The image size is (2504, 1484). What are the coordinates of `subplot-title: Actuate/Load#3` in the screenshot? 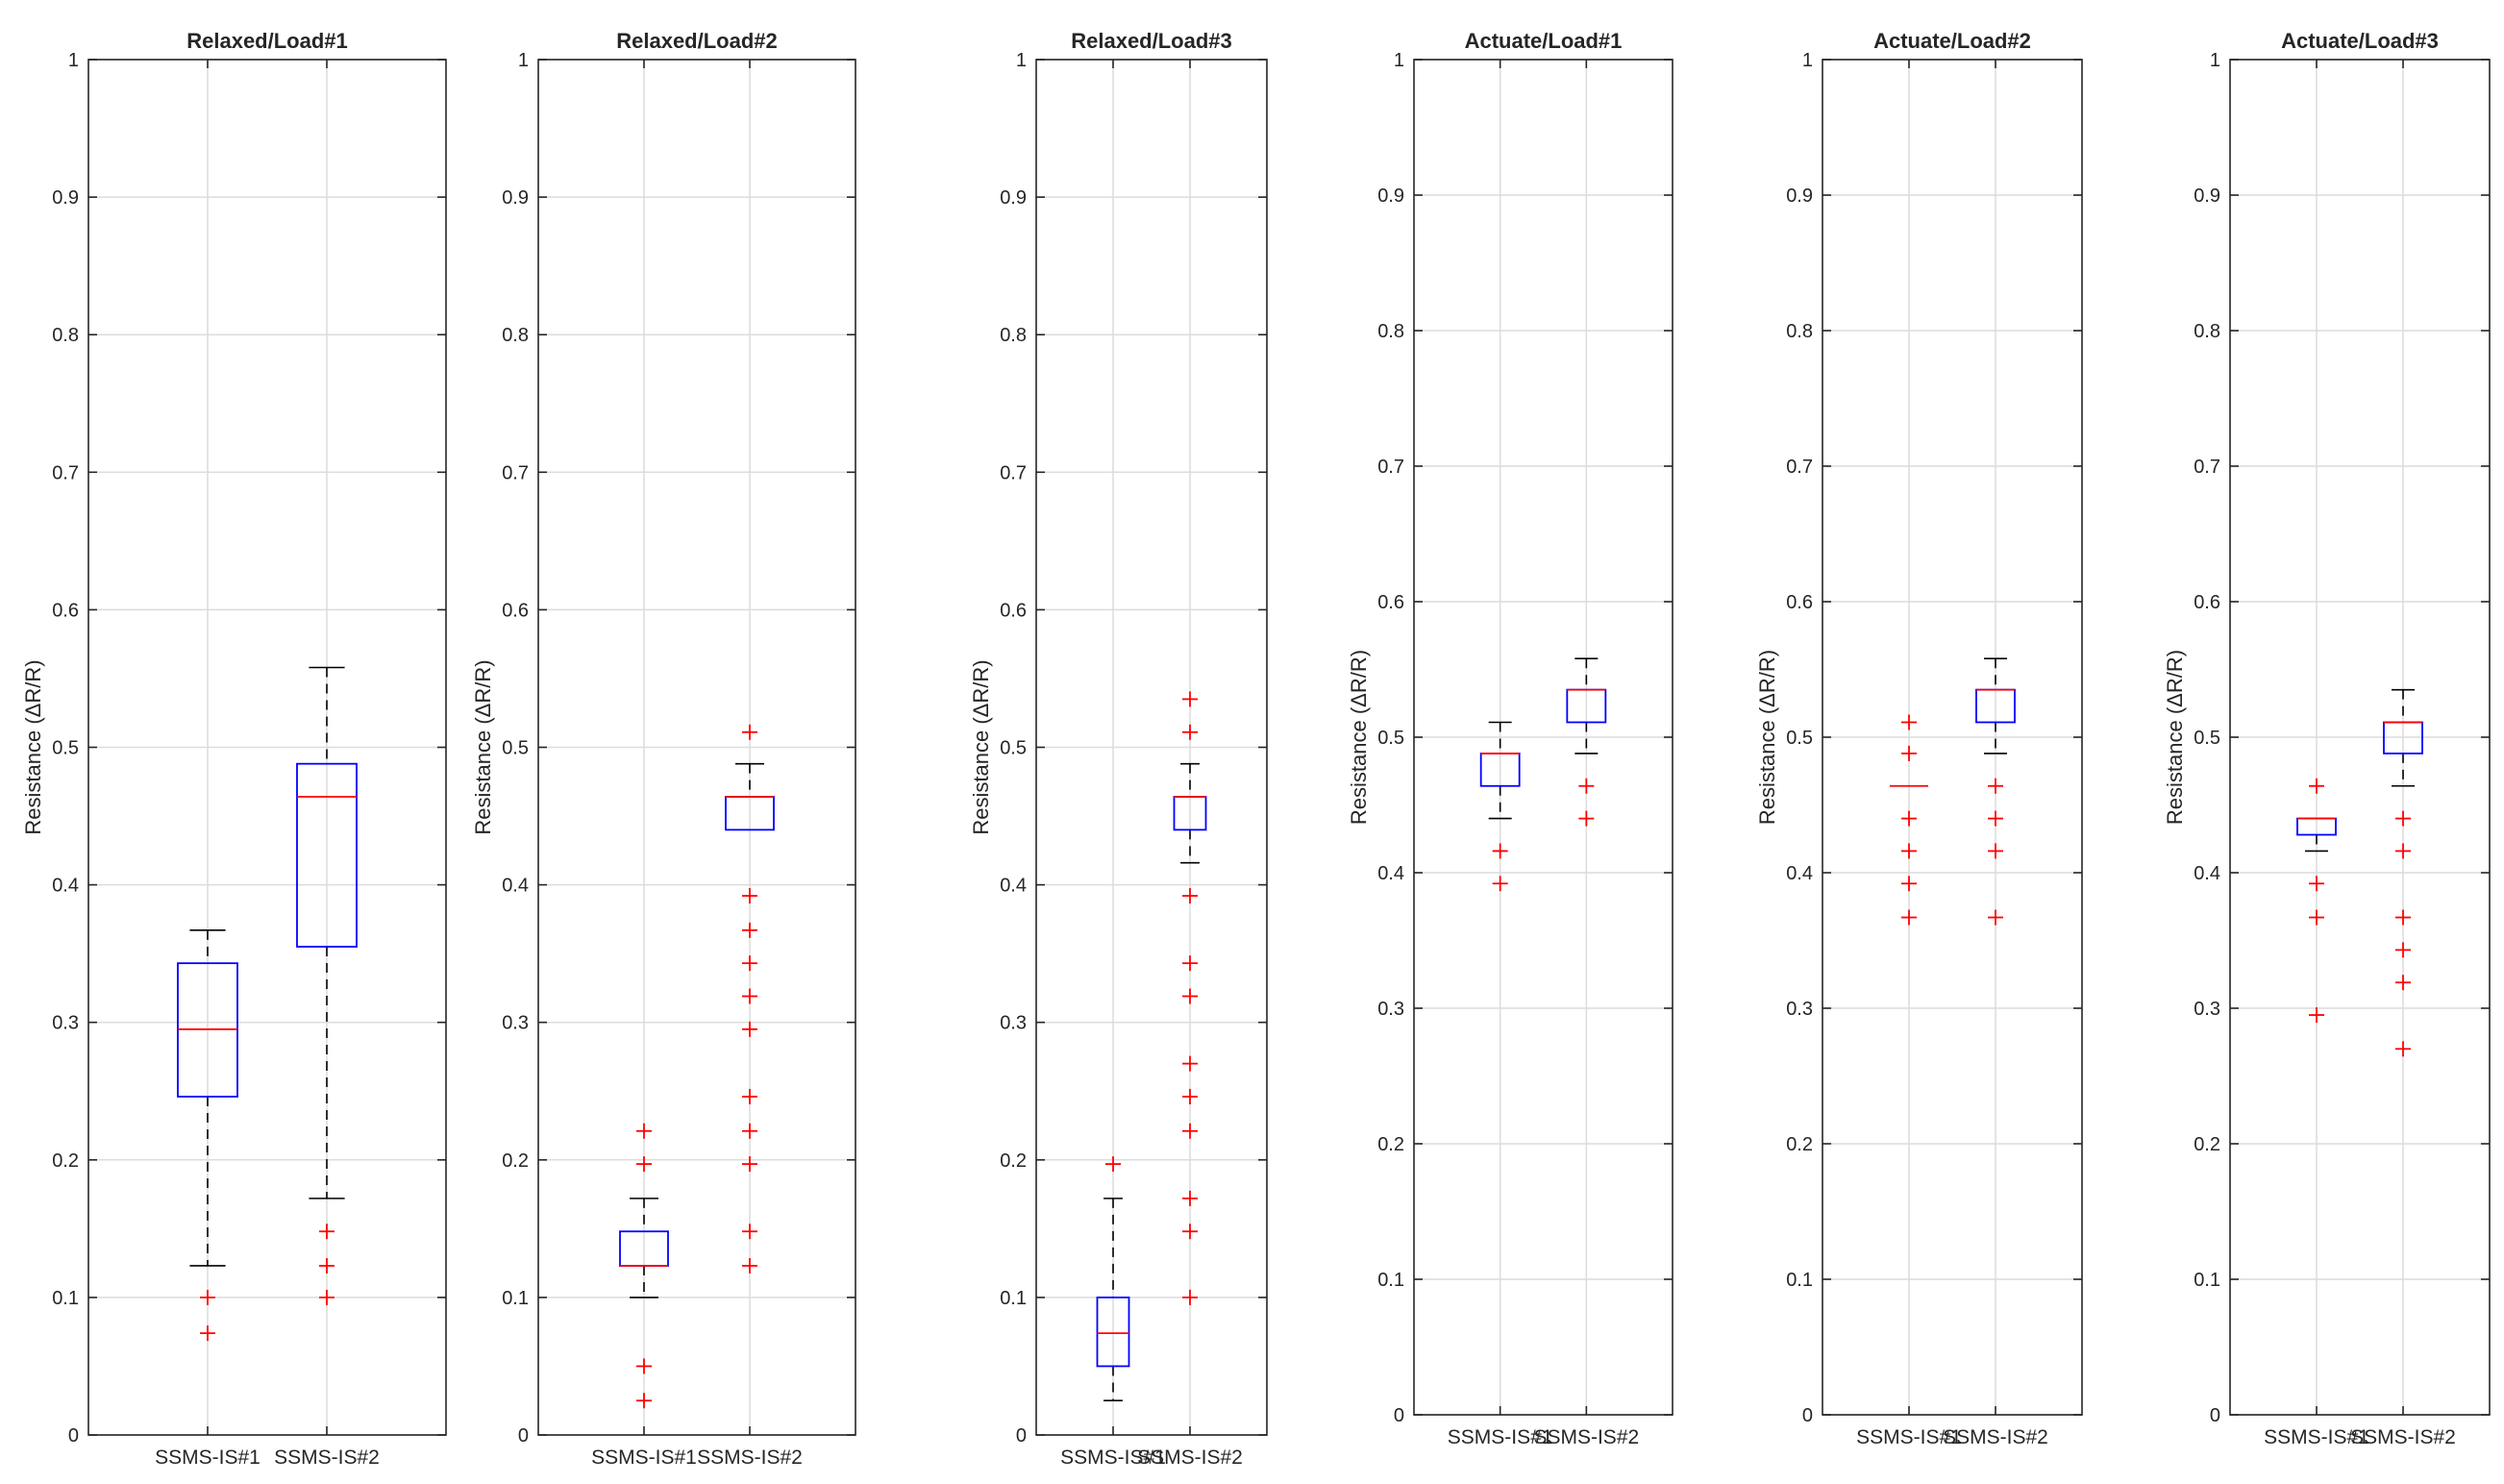 It's located at (2360, 41).